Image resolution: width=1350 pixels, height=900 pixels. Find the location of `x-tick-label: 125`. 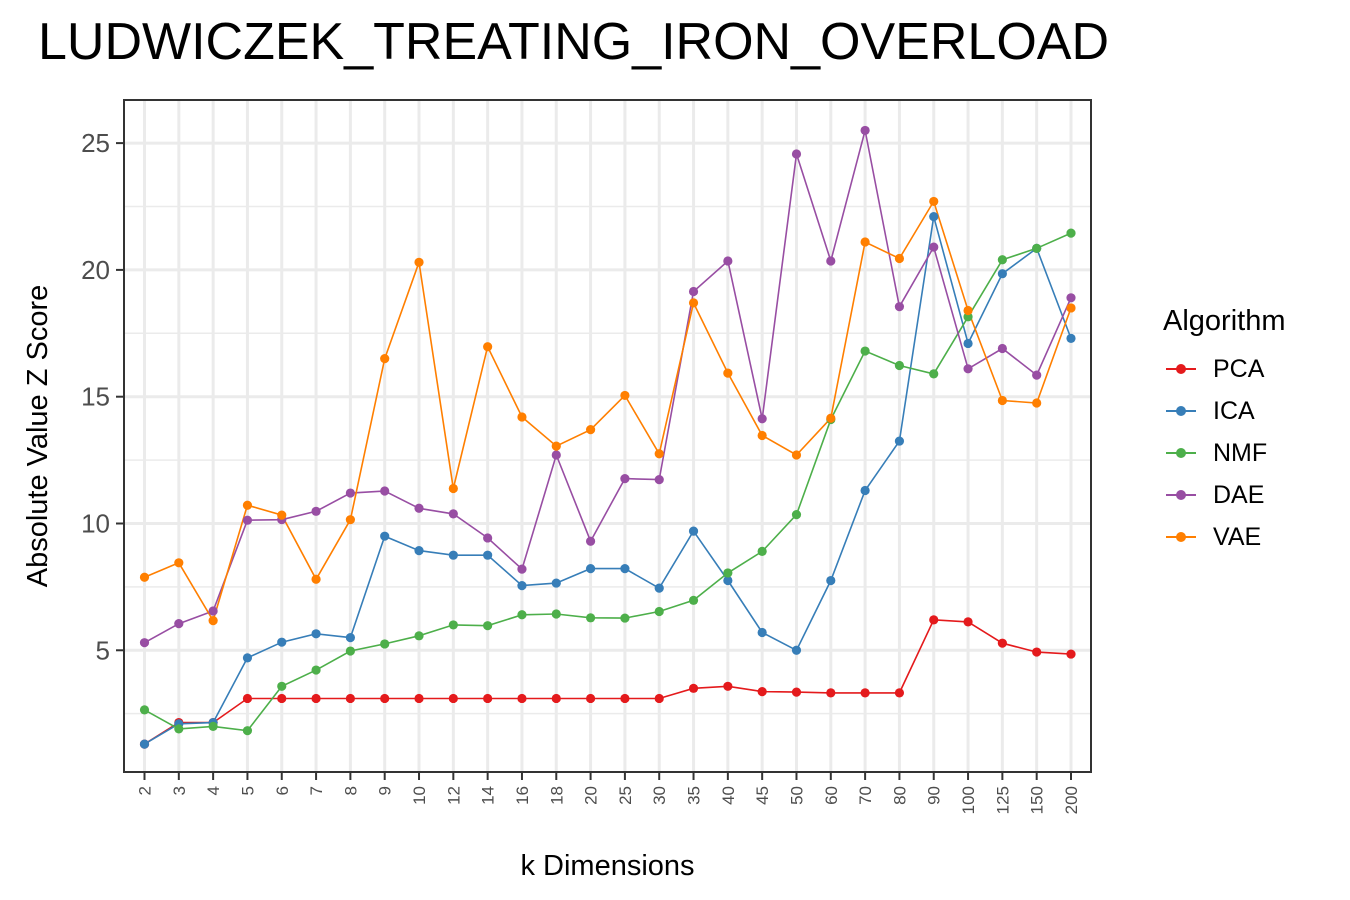

x-tick-label: 125 is located at coordinates (1002, 800).